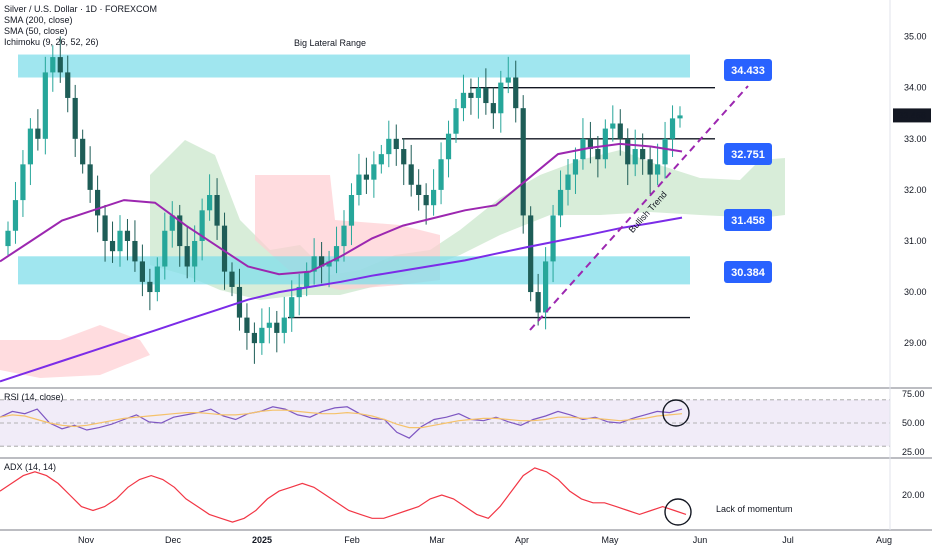 Image resolution: width=932 pixels, height=550 pixels. Describe the element at coordinates (754, 509) in the screenshot. I see `momentum-note: Lack of momentum` at that location.